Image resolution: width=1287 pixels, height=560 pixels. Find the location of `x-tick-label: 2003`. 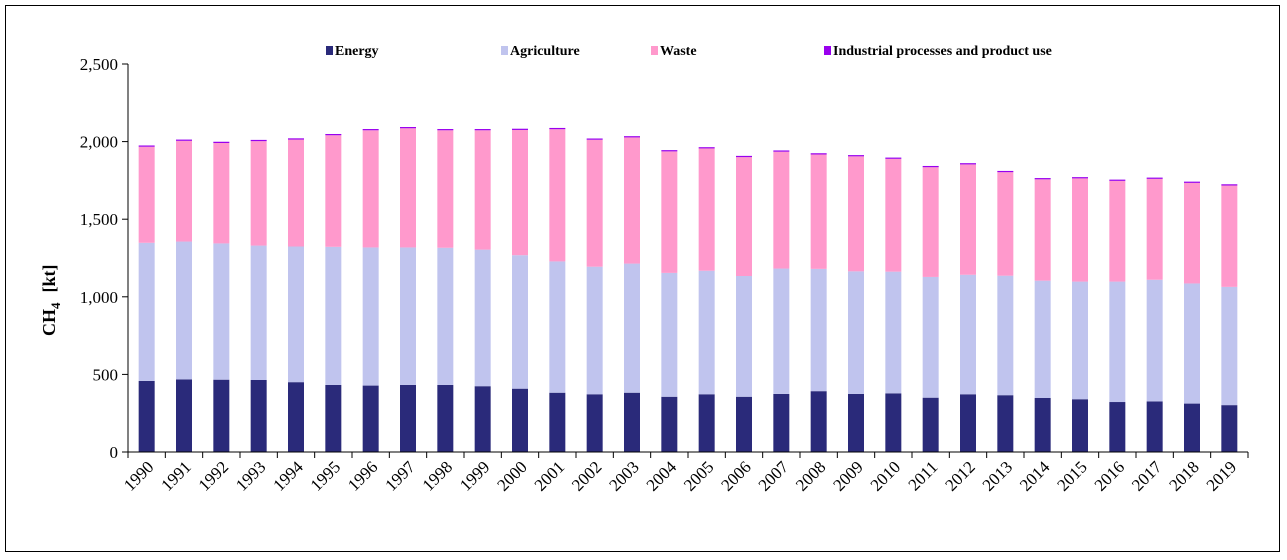

x-tick-label: 2003 is located at coordinates (623, 475).